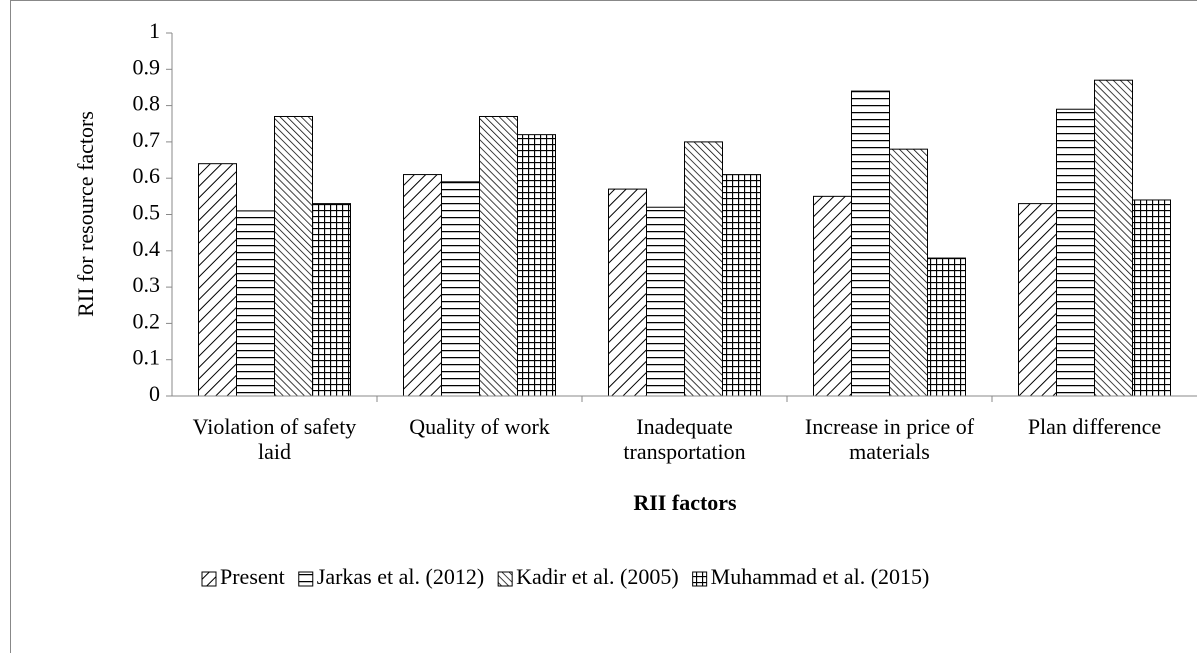 The image size is (1197, 653). I want to click on y-tick-label: 0.9, so click(147, 66).